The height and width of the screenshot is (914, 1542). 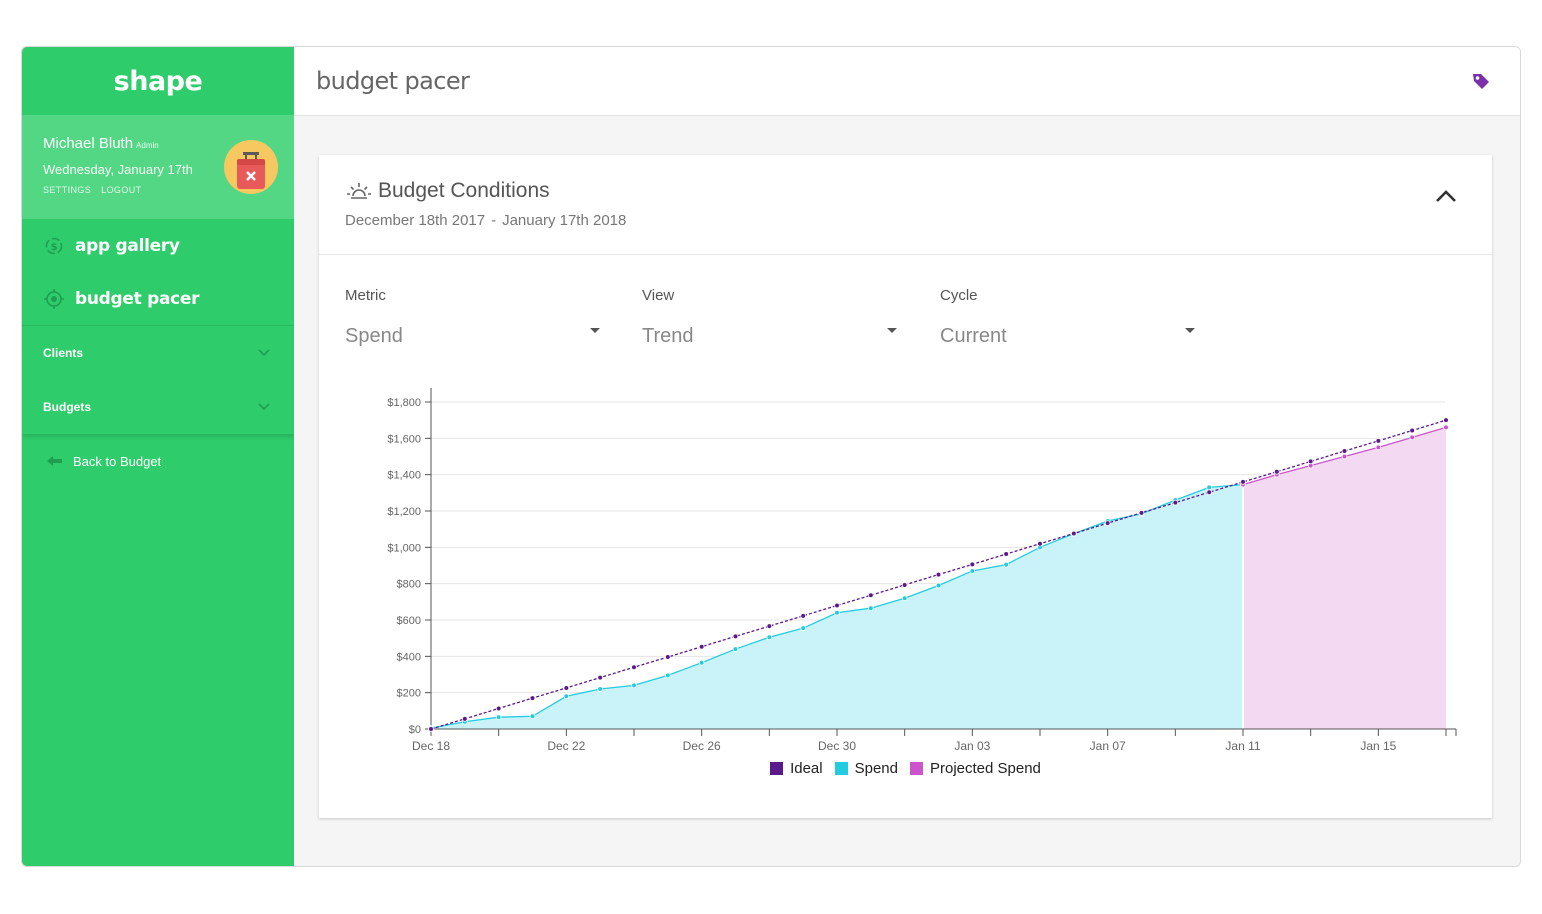 I want to click on avatar, so click(x=251, y=167).